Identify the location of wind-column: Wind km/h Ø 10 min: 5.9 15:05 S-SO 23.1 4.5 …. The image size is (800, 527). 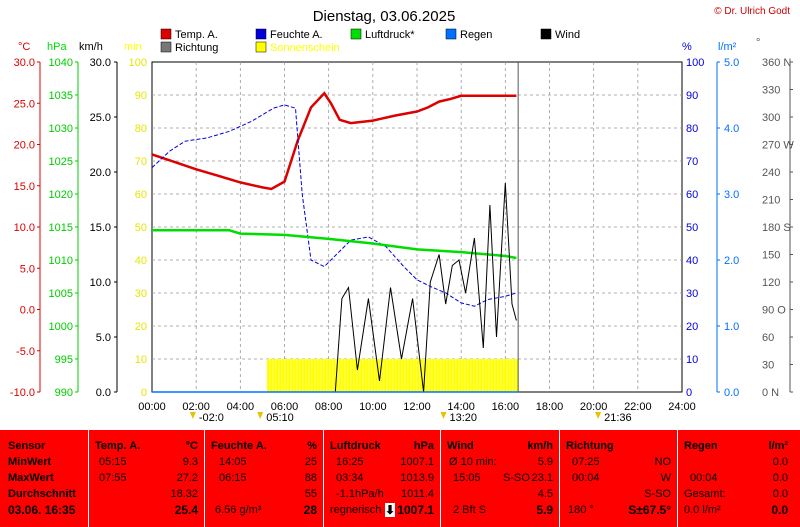
(500, 478).